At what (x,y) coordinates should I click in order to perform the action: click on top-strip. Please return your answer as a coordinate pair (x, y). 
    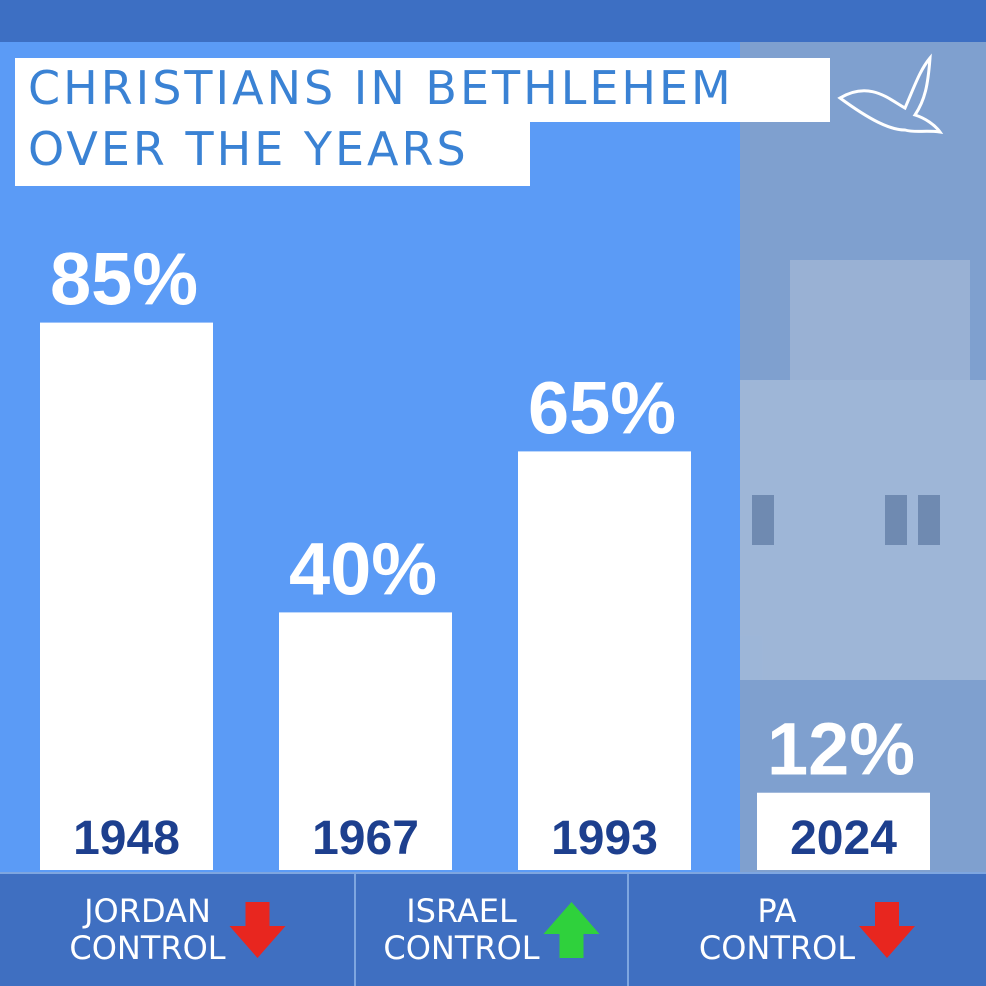
    Looking at the image, I should click on (493, 21).